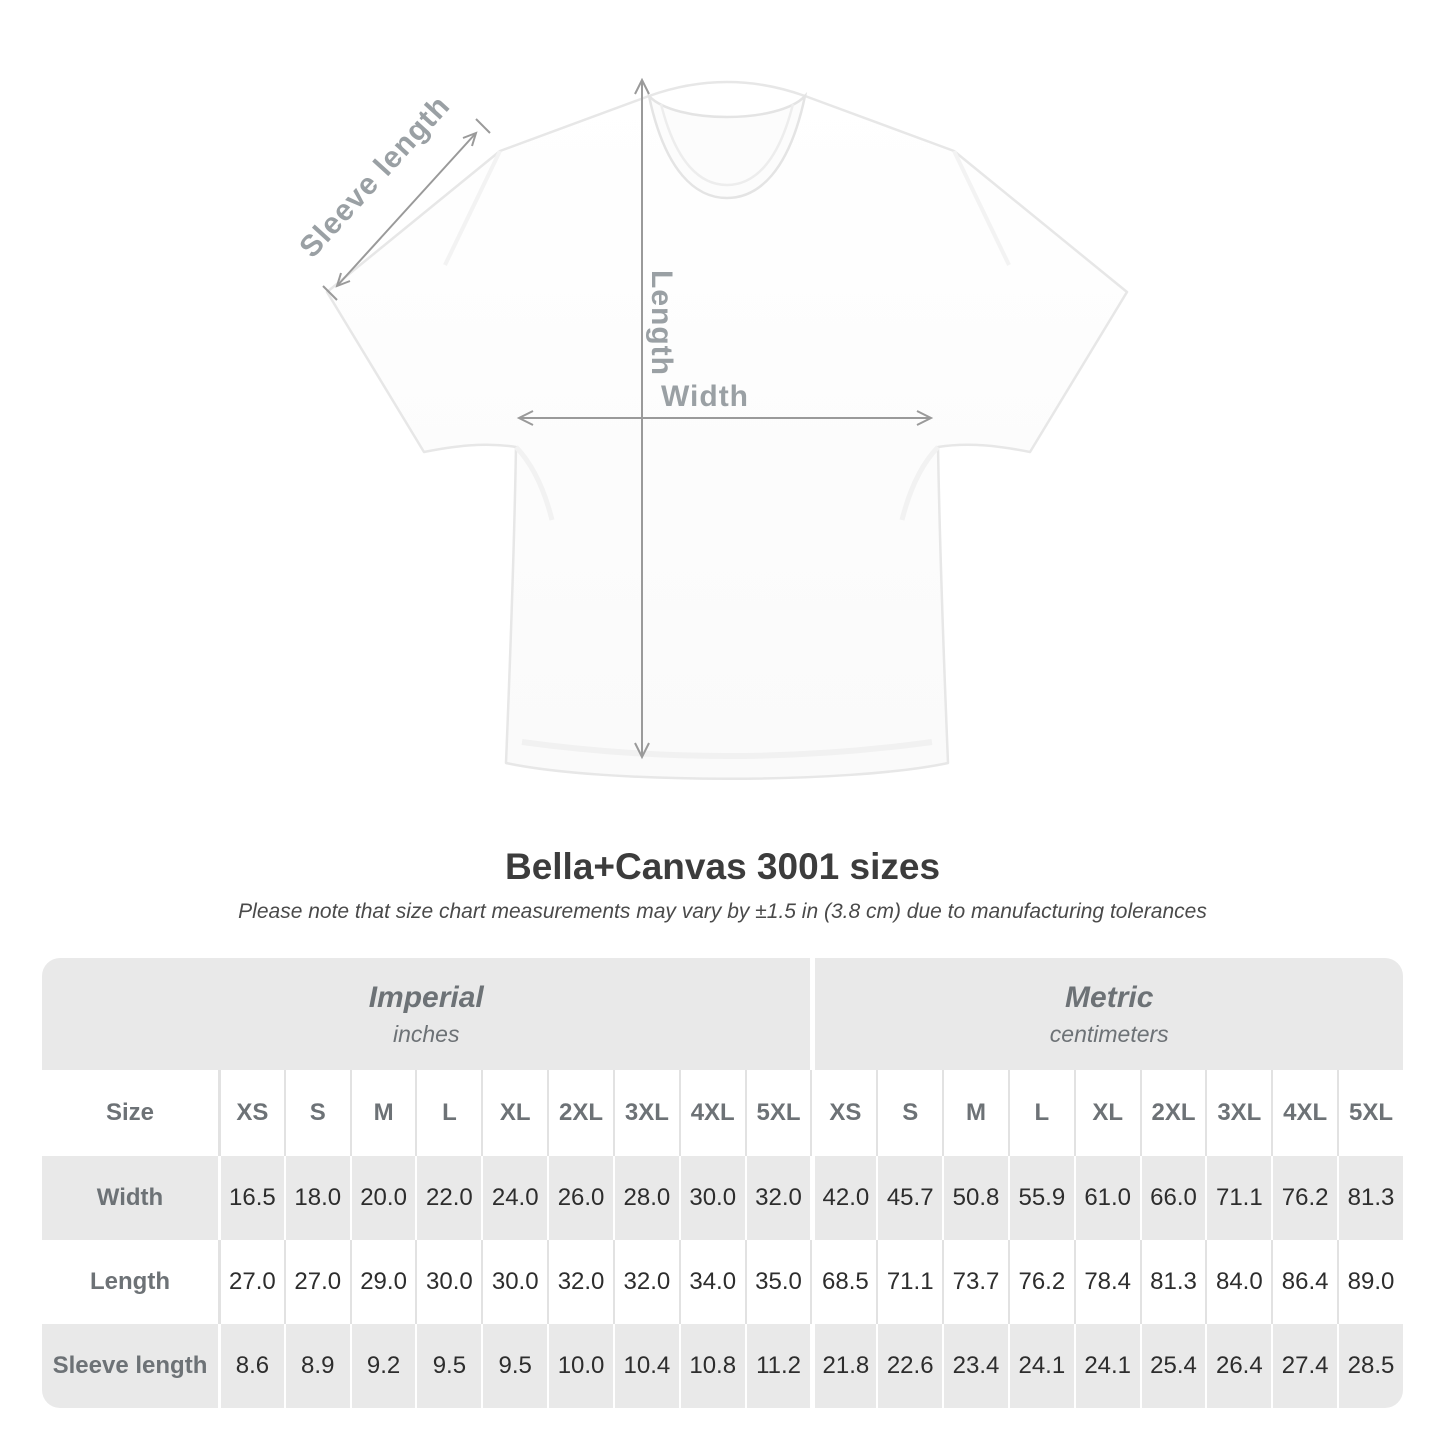 Image resolution: width=1445 pixels, height=1445 pixels. I want to click on value-cell: 28.0, so click(645, 1198).